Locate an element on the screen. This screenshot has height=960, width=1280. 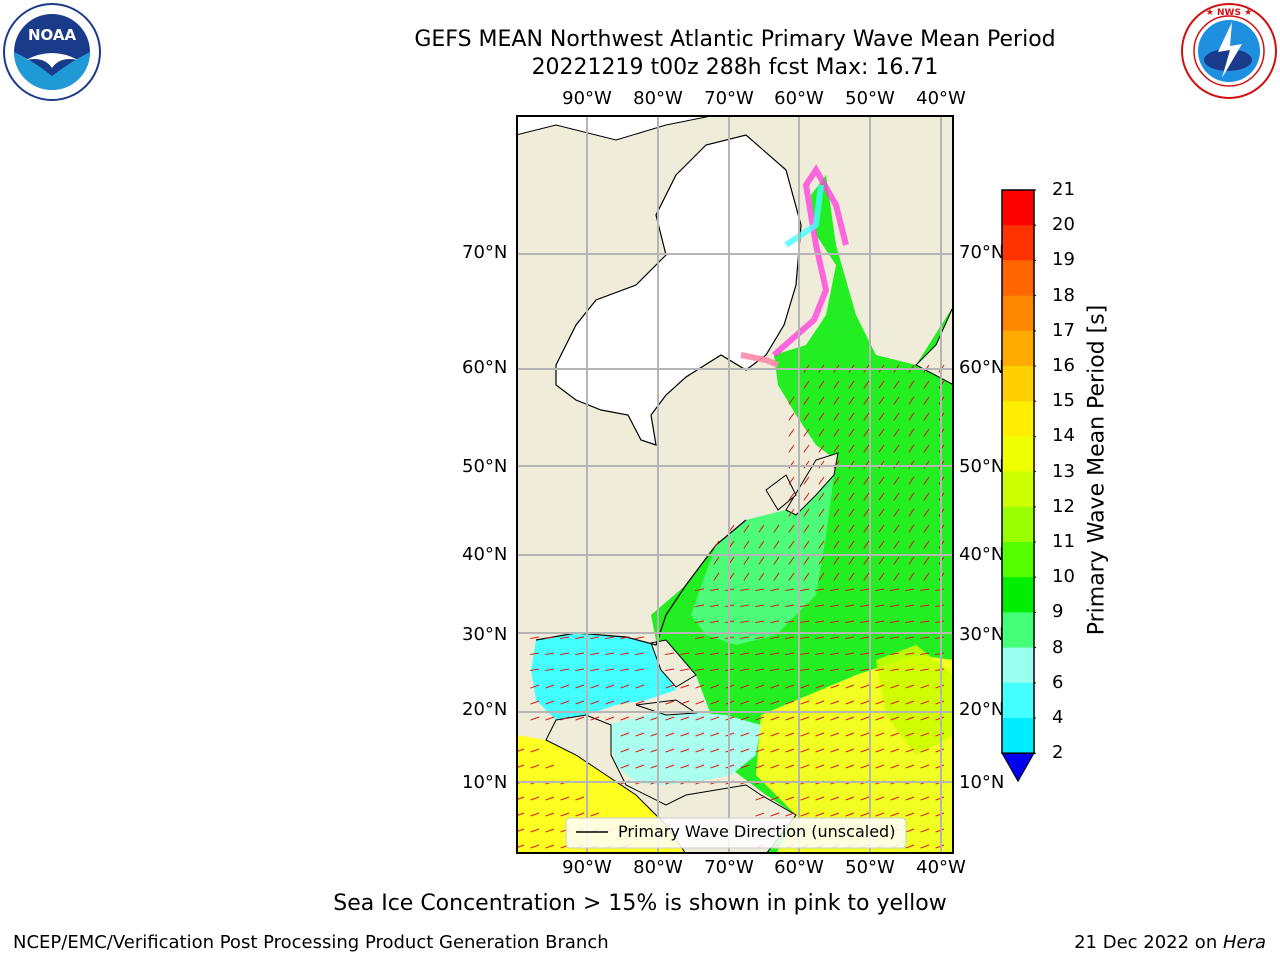
lon-label-bottom-60w: 60°W is located at coordinates (799, 867).